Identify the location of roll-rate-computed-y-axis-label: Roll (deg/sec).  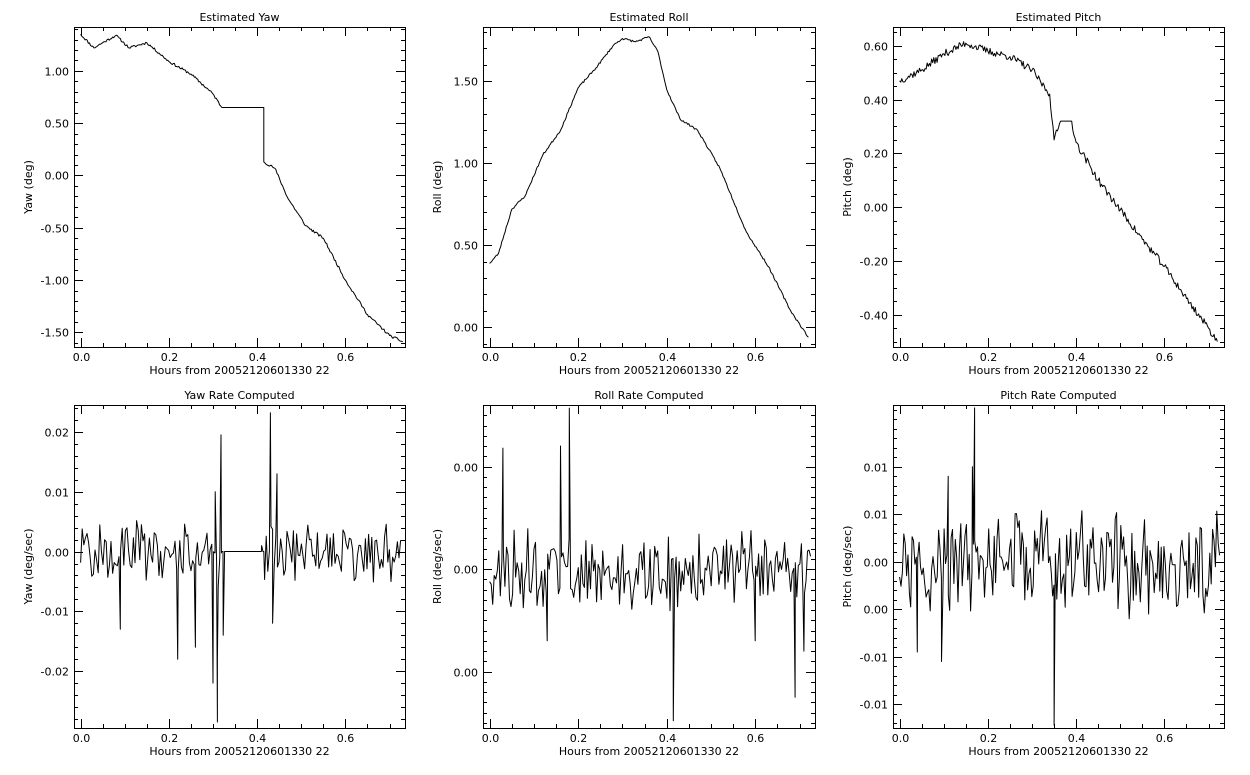
(437, 566).